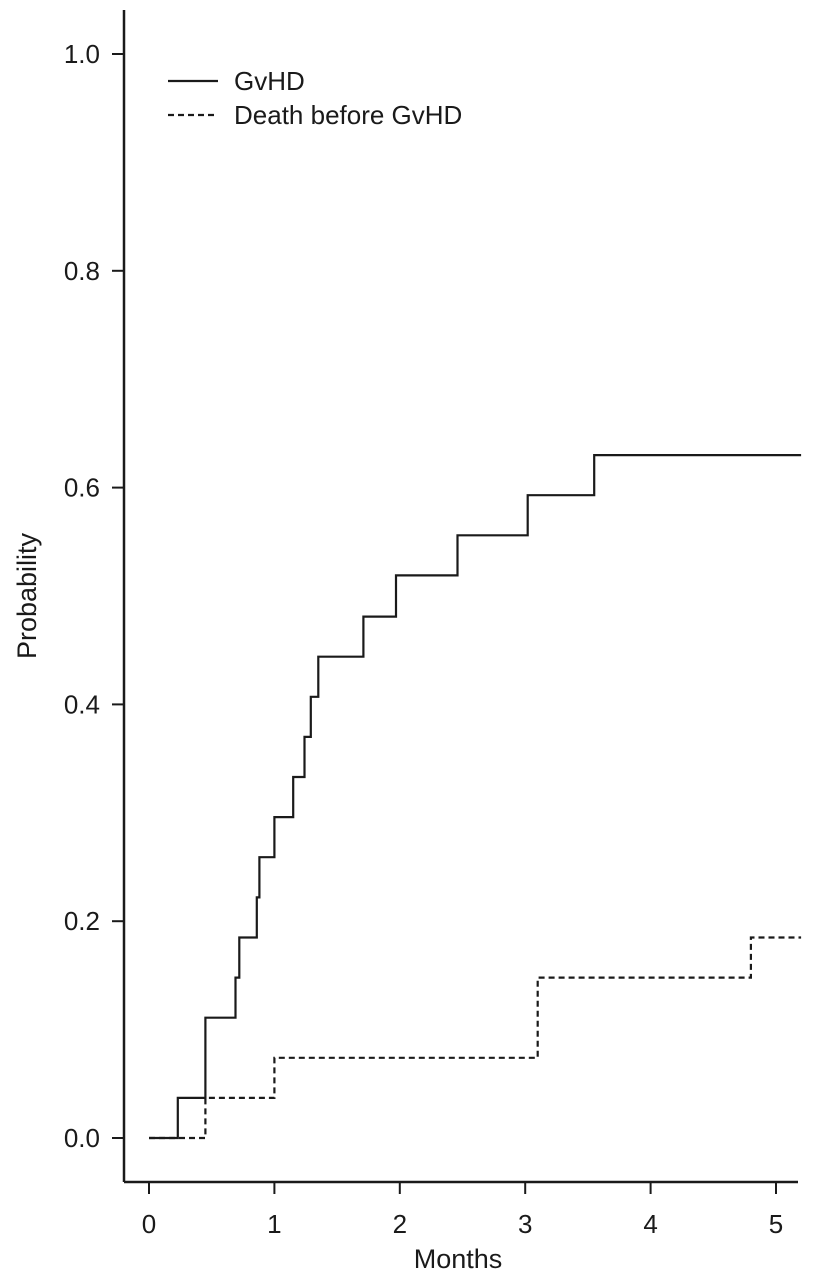  Describe the element at coordinates (650, 1224) in the screenshot. I see `x-tick-label: 4` at that location.